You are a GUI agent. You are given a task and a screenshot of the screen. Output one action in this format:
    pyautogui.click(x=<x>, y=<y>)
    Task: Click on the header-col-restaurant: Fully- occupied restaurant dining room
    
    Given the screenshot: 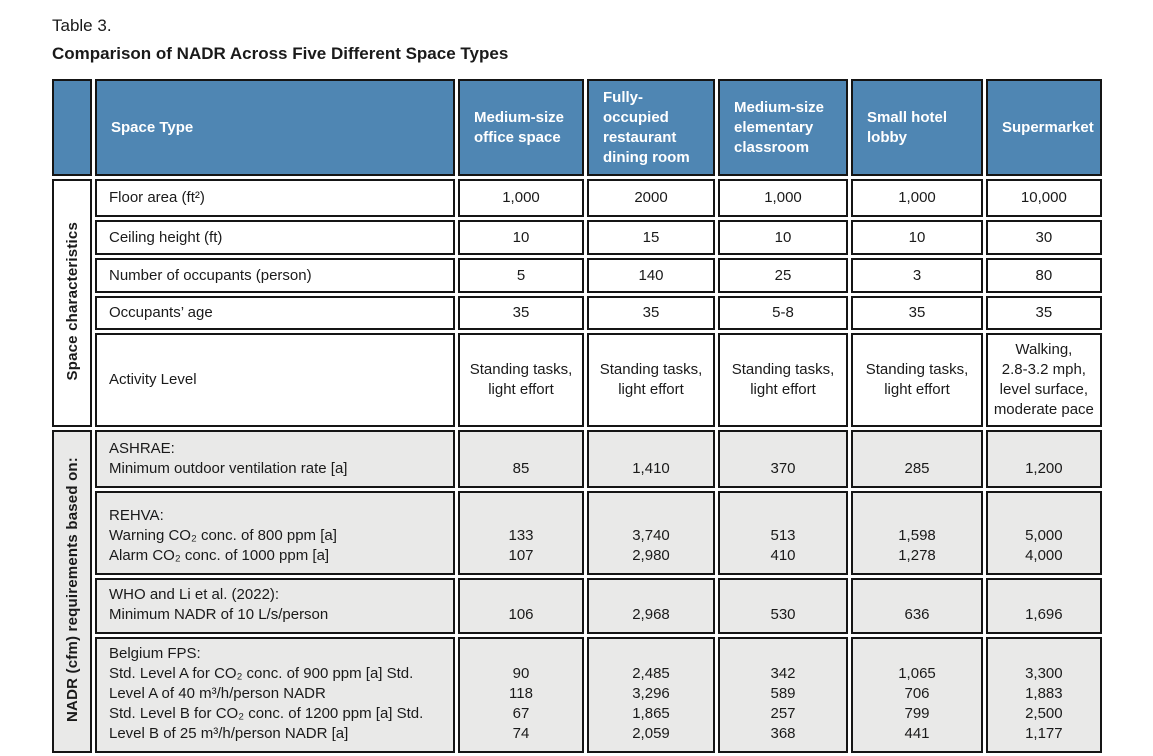 What is the action you would take?
    pyautogui.click(x=651, y=127)
    